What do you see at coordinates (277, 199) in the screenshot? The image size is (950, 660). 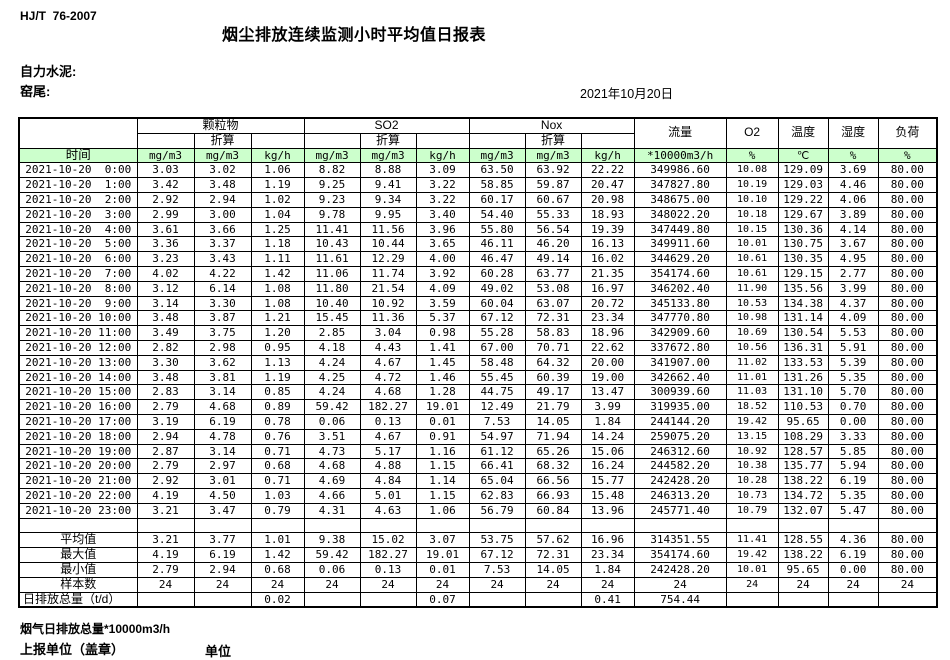 I see `cell-value: 1.02` at bounding box center [277, 199].